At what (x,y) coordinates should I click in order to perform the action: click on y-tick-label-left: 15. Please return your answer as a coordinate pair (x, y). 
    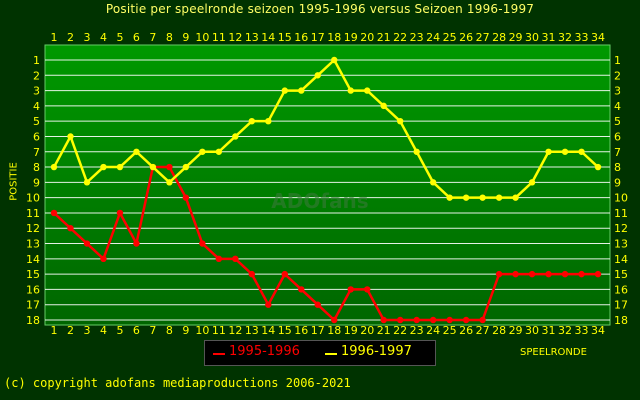
    Looking at the image, I should click on (33, 274).